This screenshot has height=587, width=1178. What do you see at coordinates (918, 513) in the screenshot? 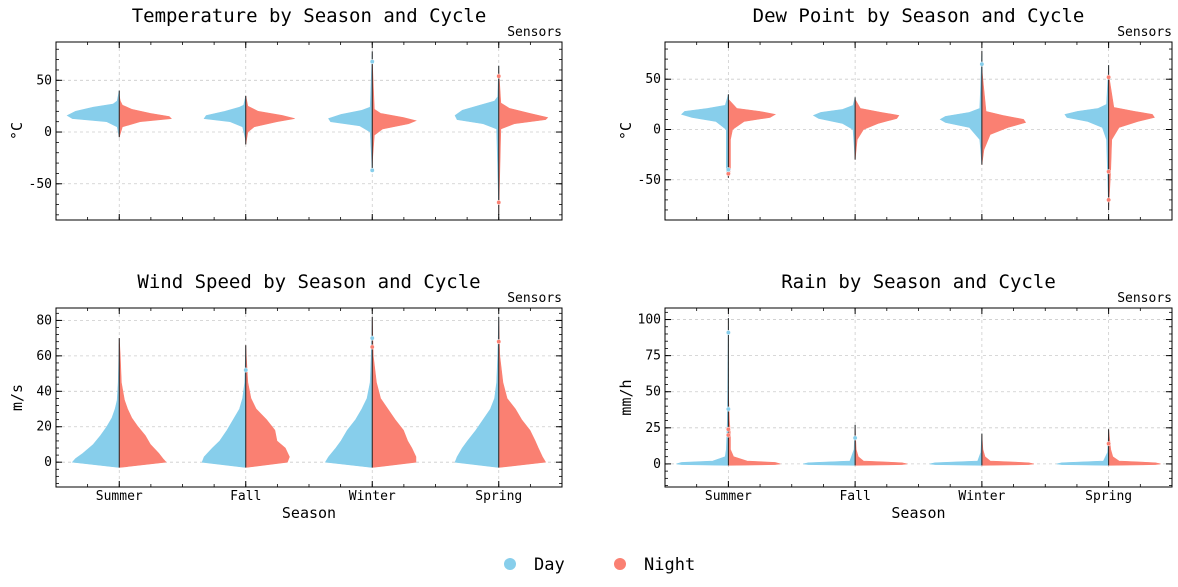
I see `x-axis-label: Season` at bounding box center [918, 513].